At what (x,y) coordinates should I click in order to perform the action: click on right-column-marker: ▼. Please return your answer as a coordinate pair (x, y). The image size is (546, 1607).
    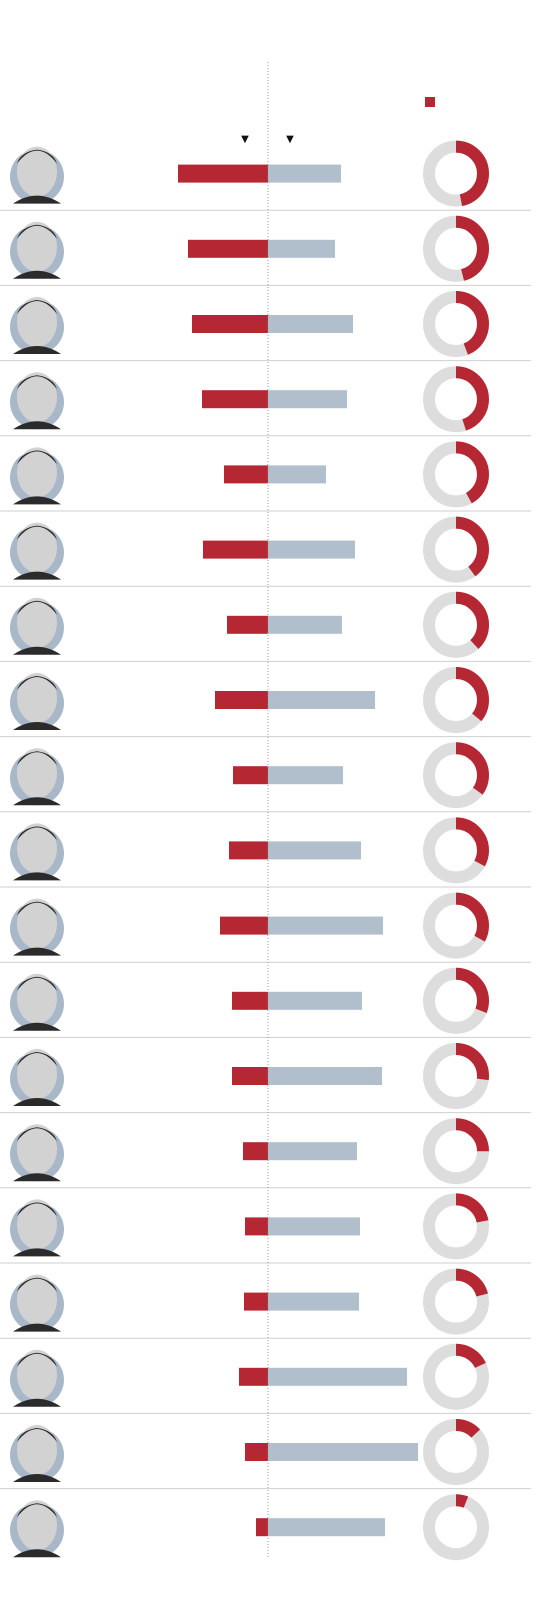
    Looking at the image, I should click on (290, 139).